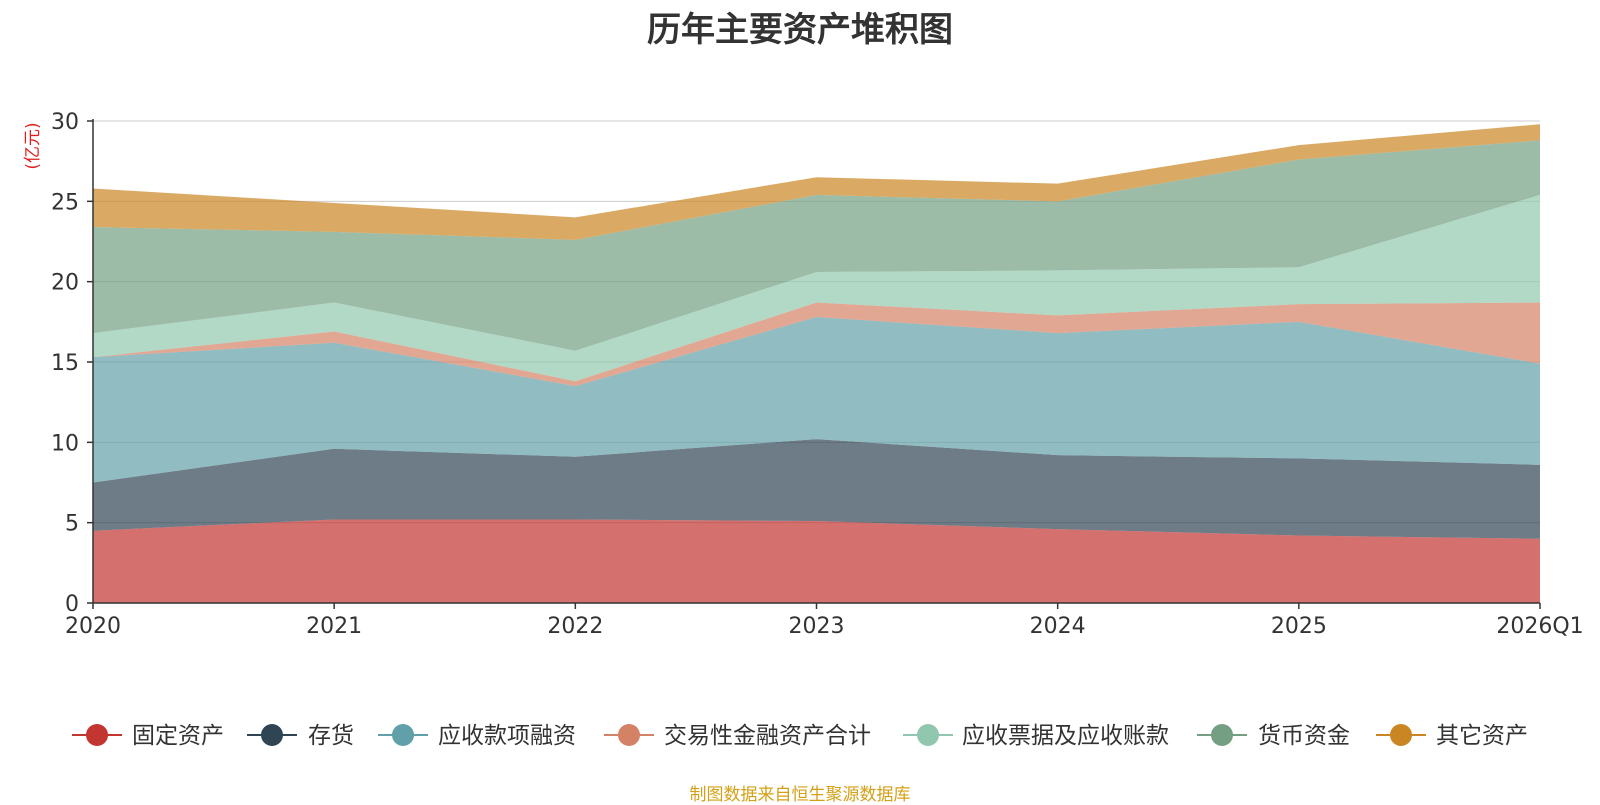 The image size is (1600, 805). What do you see at coordinates (1058, 626) in the screenshot?
I see `x-tick-label: 2024` at bounding box center [1058, 626].